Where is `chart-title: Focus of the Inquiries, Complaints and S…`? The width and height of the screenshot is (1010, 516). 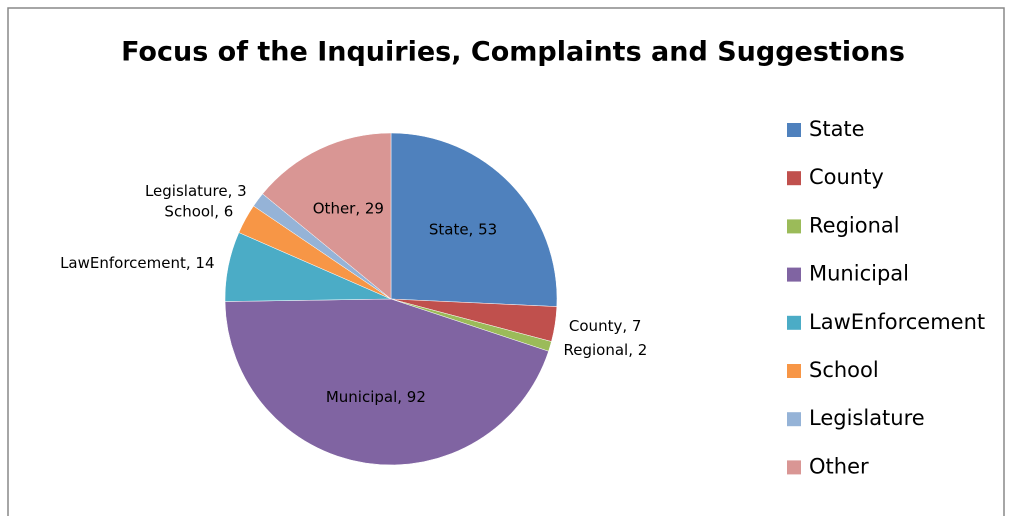 chart-title: Focus of the Inquiries, Complaints and S… is located at coordinates (513, 52).